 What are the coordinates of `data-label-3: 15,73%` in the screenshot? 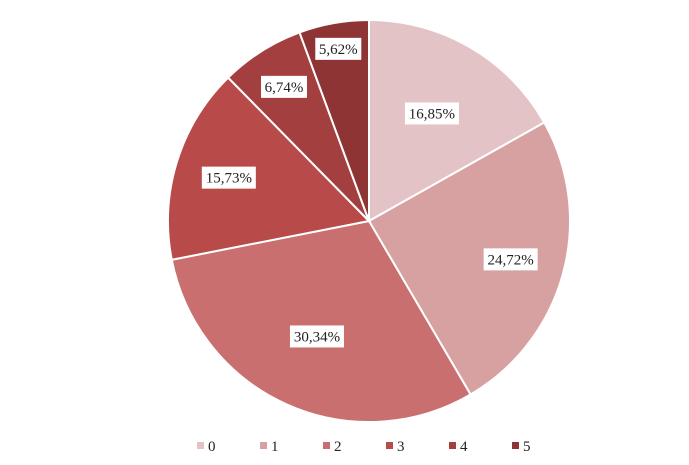 It's located at (228, 177).